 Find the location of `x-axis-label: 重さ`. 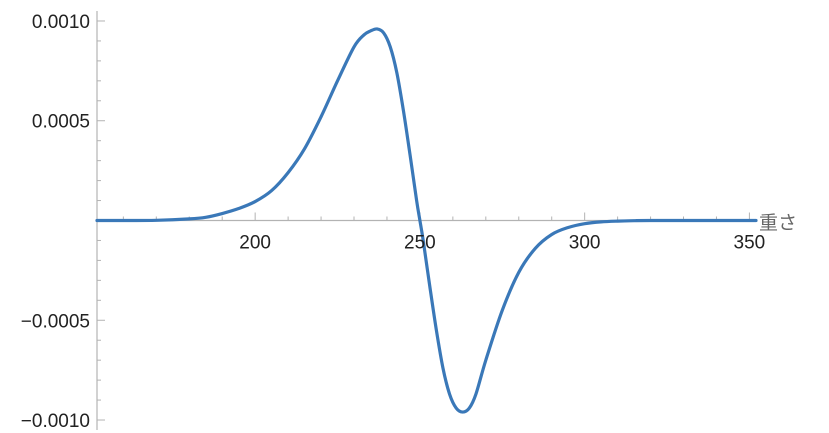

x-axis-label: 重さ is located at coordinates (778, 223).